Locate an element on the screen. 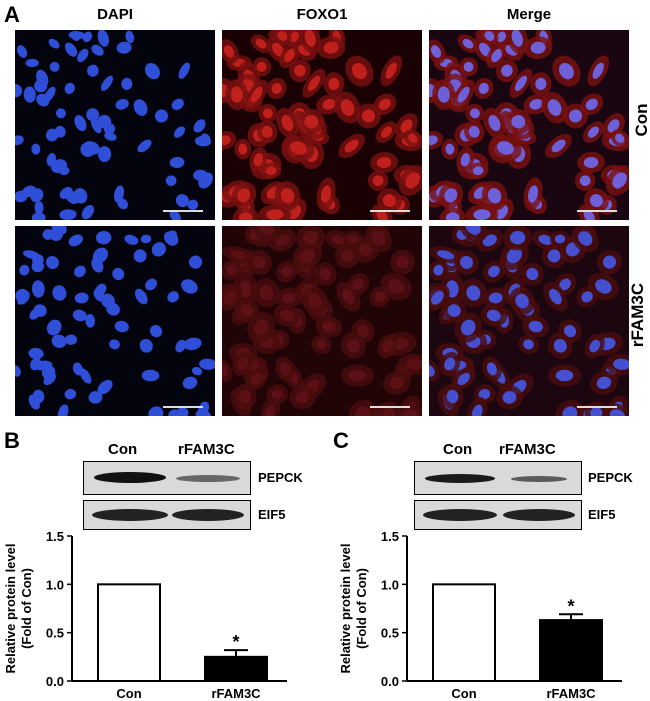 Image resolution: width=650 pixels, height=701 pixels. blot-eif5-c is located at coordinates (498, 515).